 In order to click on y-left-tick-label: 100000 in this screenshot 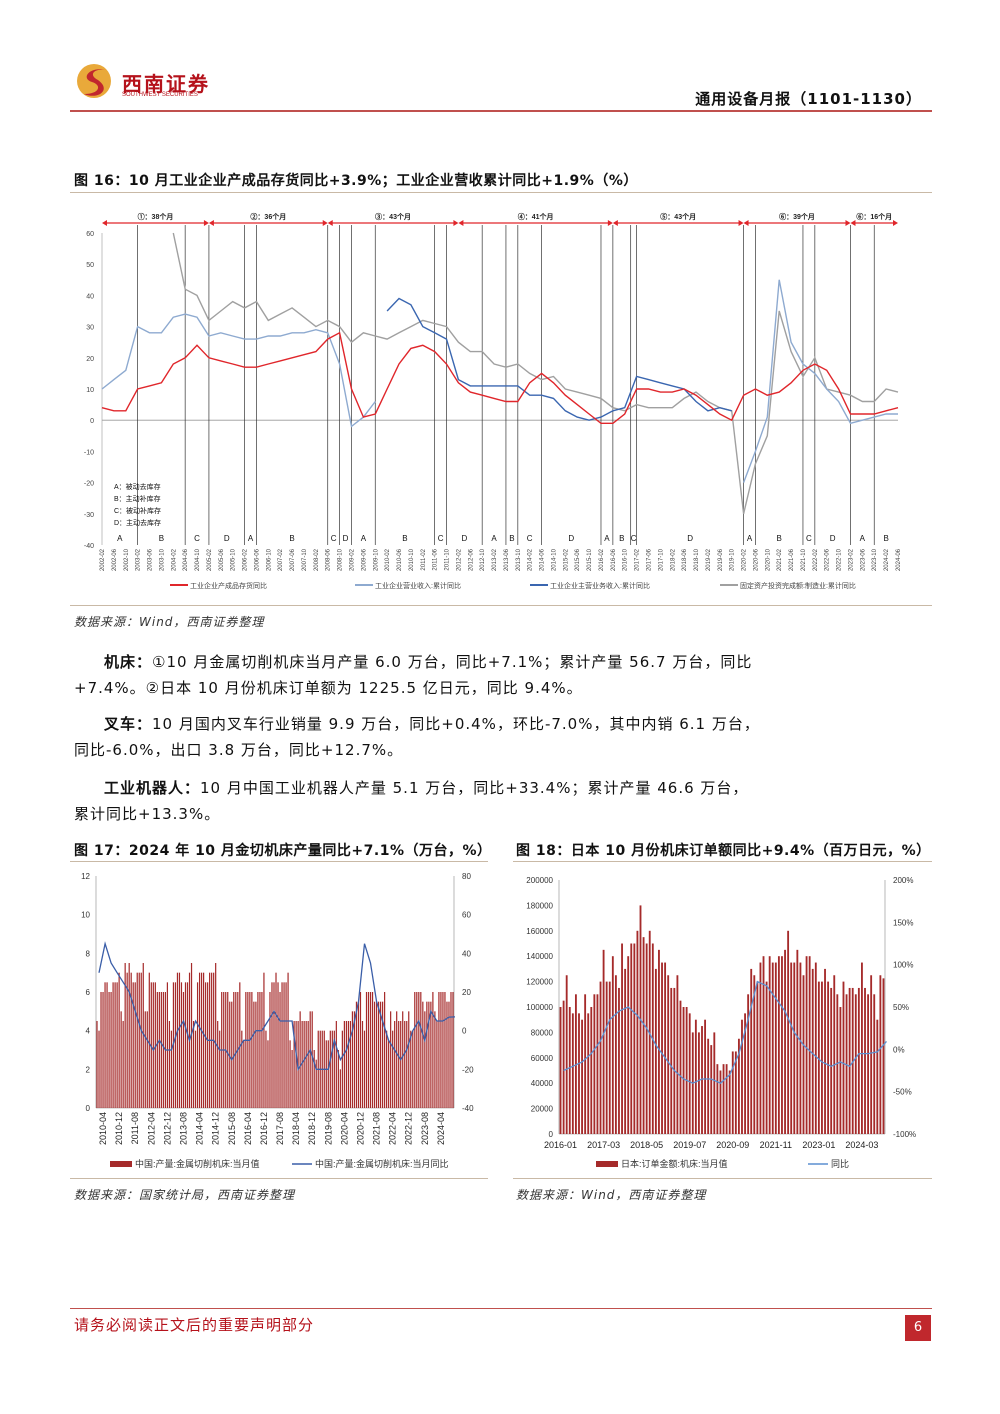, I will do `click(539, 1007)`.